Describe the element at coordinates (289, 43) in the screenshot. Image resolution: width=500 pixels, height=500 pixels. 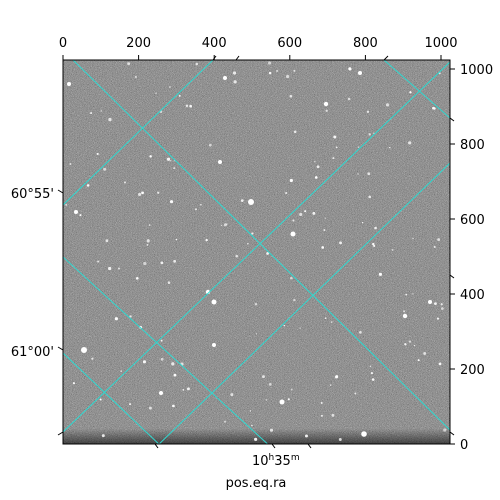
I see `top-tick-600: 600` at that location.